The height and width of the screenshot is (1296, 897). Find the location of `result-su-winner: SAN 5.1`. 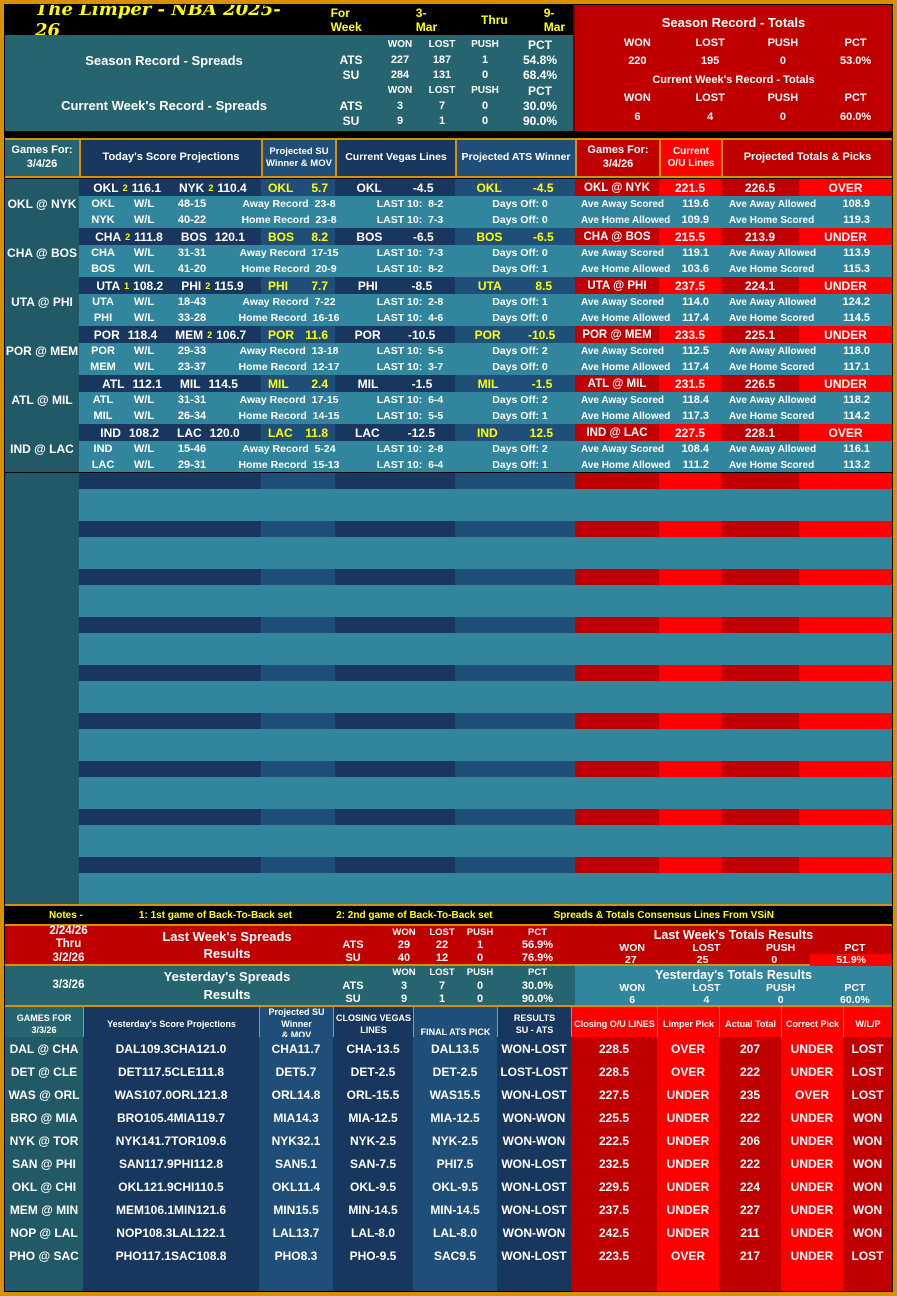

result-su-winner: SAN 5.1 is located at coordinates (296, 1163).